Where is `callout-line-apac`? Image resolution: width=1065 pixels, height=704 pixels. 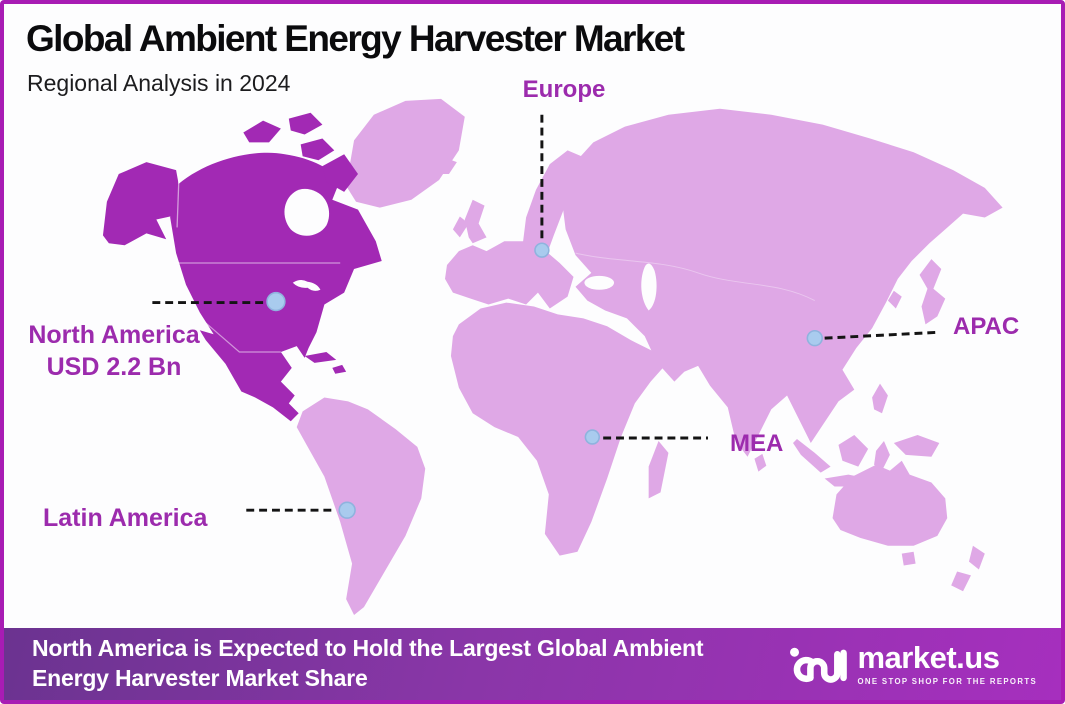
callout-line-apac is located at coordinates (882, 335).